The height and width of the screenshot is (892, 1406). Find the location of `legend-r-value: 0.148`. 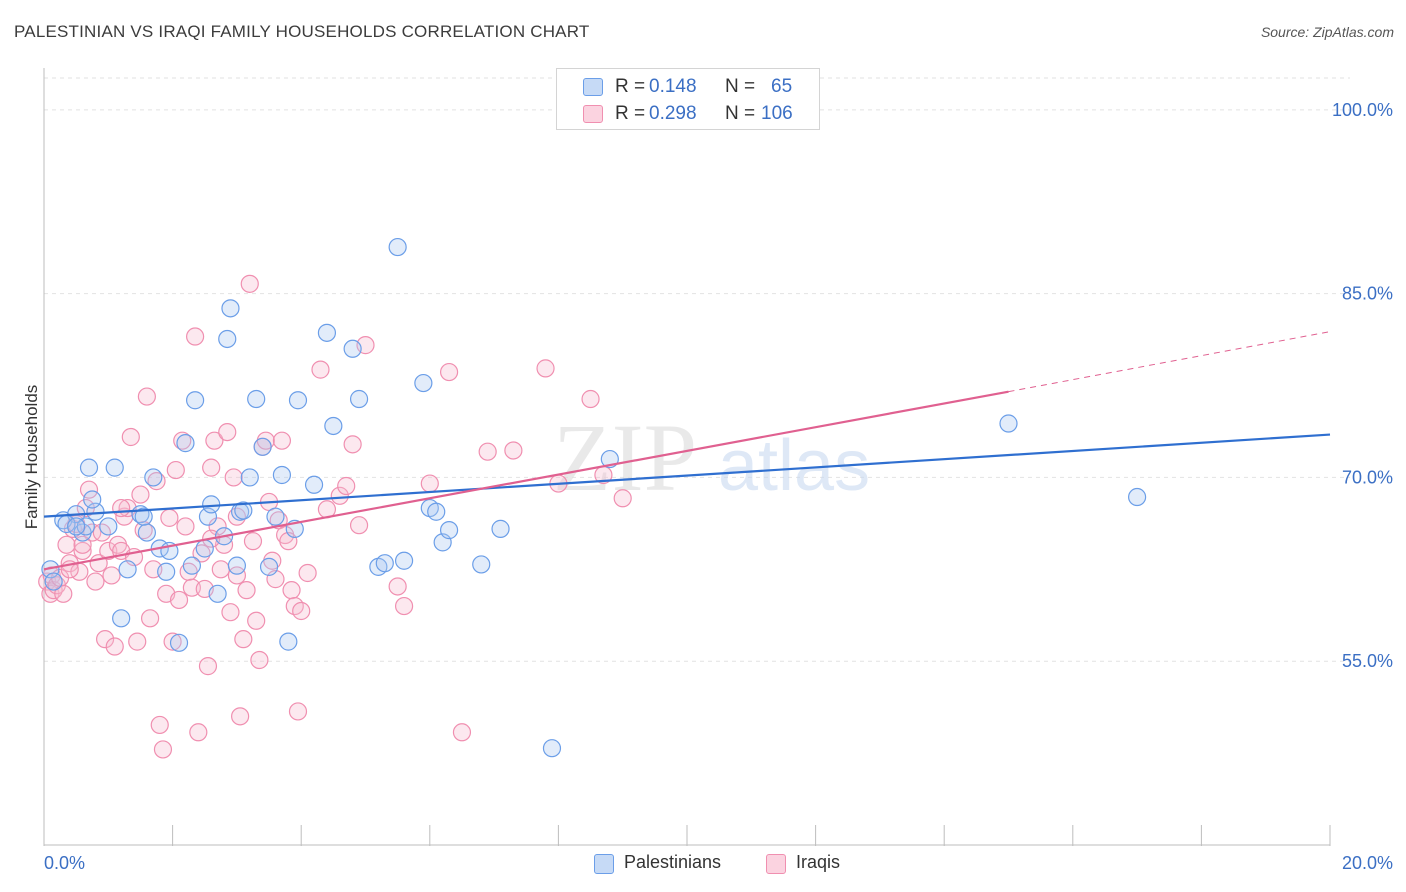

legend-r-value: 0.148 is located at coordinates (673, 86).